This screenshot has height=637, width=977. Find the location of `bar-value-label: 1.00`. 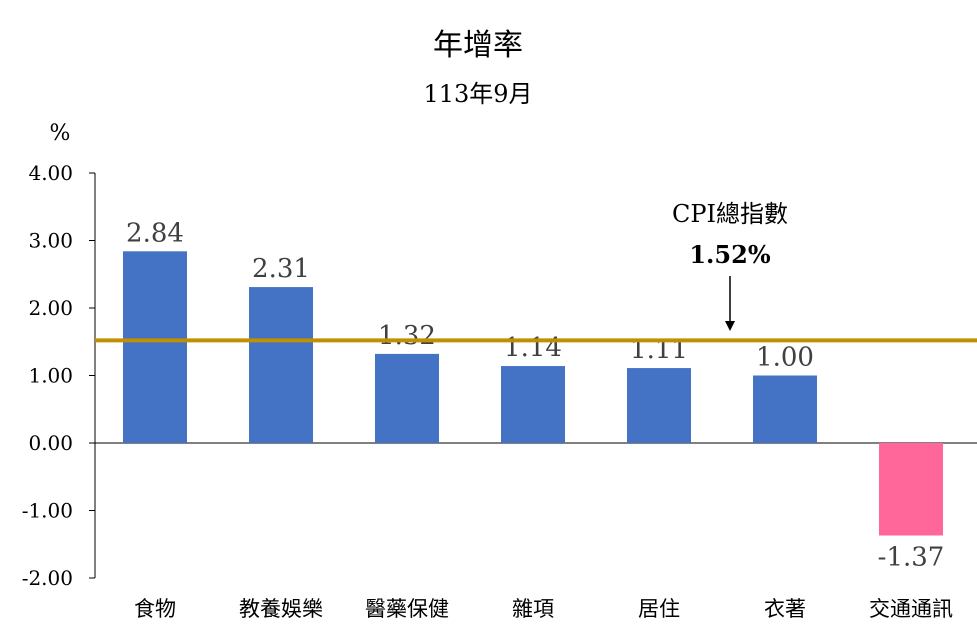

bar-value-label: 1.00 is located at coordinates (785, 358).